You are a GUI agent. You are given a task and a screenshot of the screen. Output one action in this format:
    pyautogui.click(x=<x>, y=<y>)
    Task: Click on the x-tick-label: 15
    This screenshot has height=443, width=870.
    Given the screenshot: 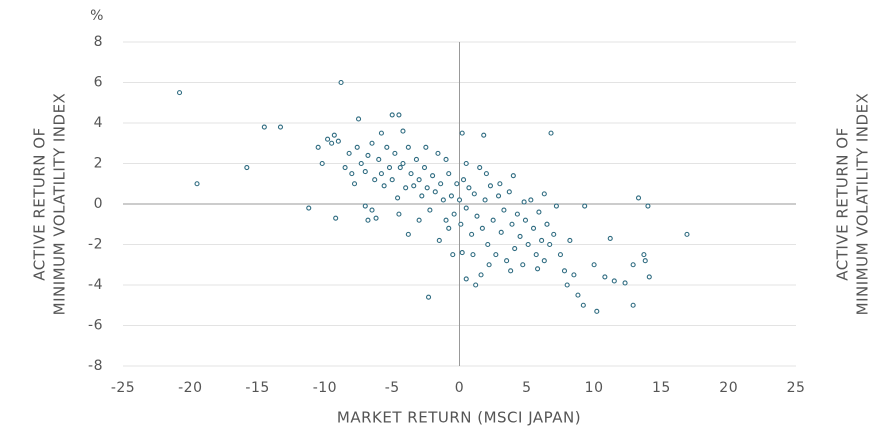 What is the action you would take?
    pyautogui.click(x=661, y=388)
    